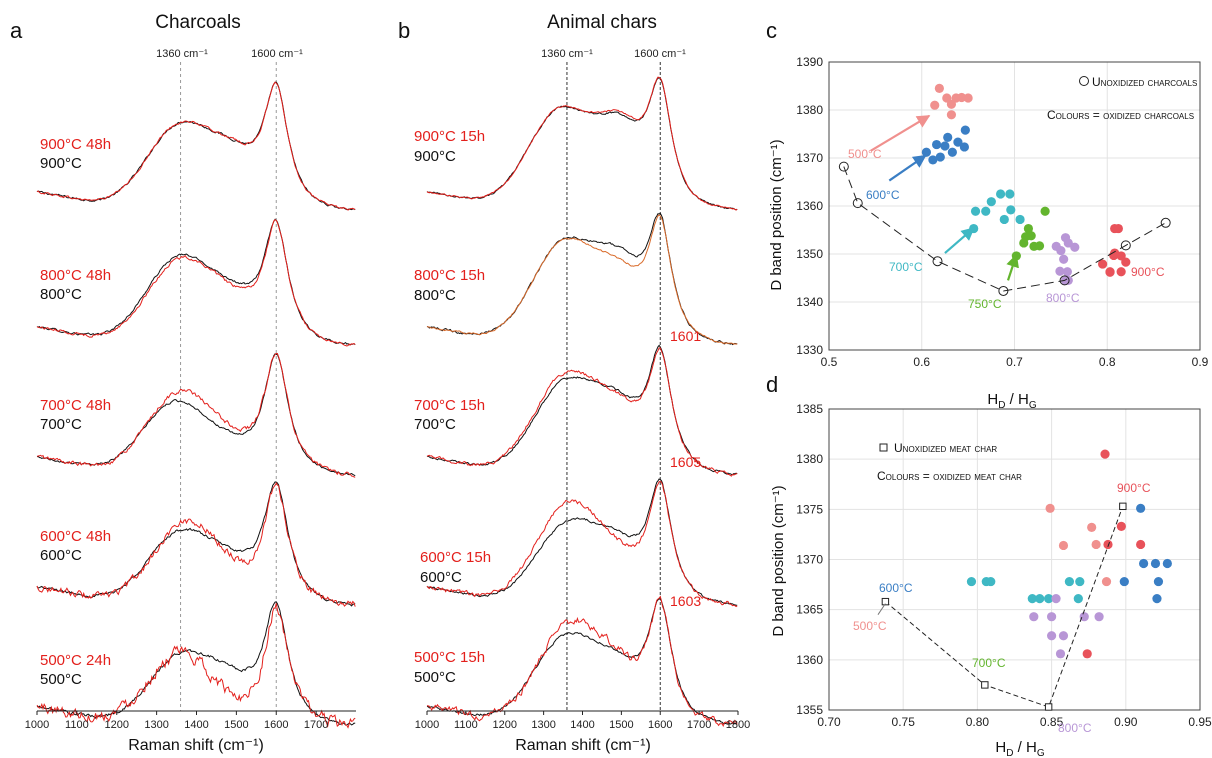  Describe the element at coordinates (61, 163) in the screenshot. I see `panel-a-label-black-900: 900°C` at that location.